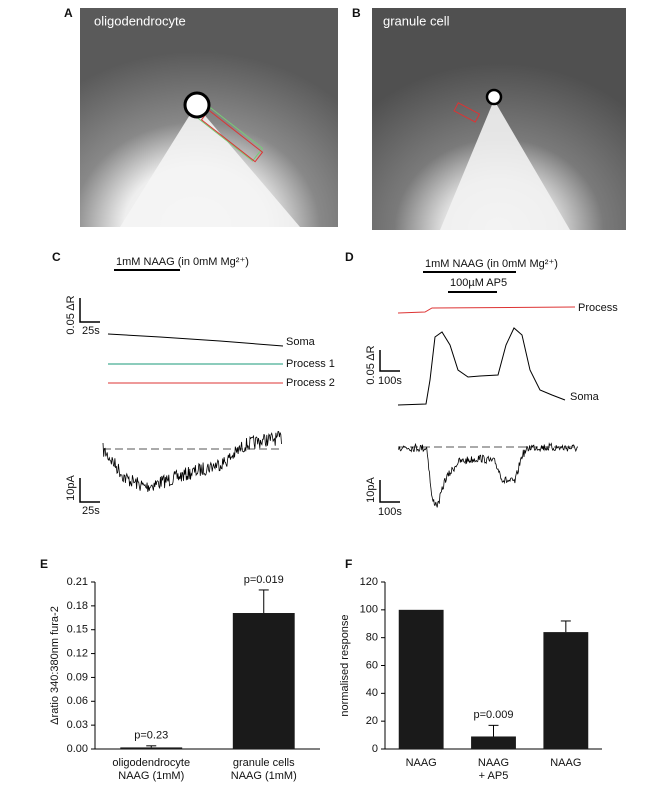  I want to click on y-tick-label: 100, so click(369, 610).